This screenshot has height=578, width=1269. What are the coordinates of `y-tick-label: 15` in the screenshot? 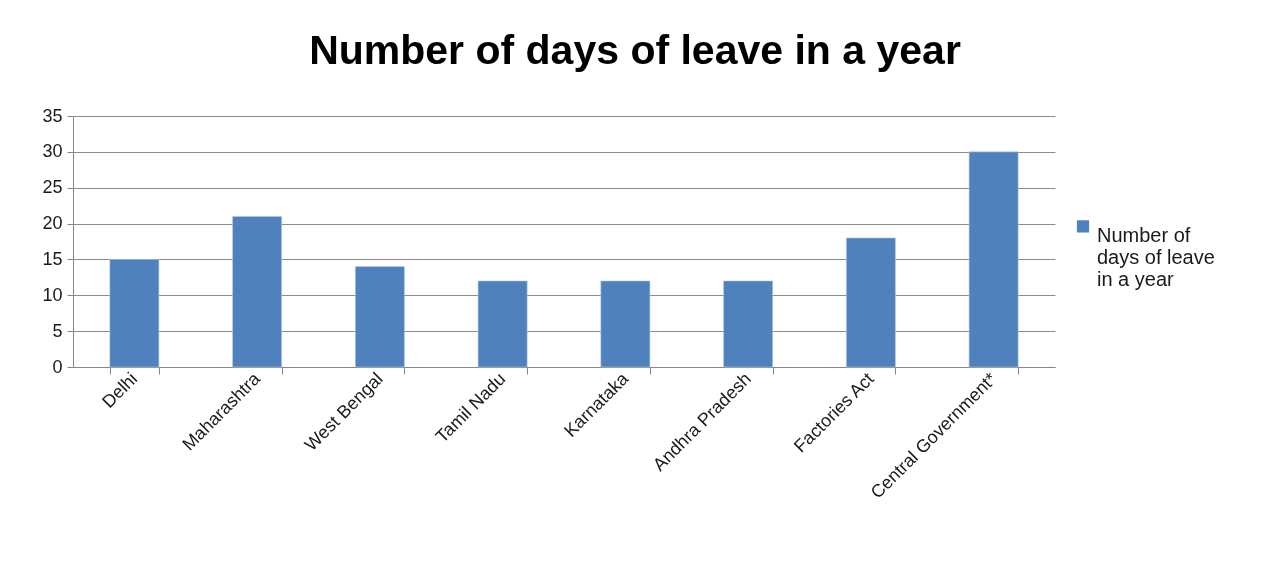 It's located at (52, 258).